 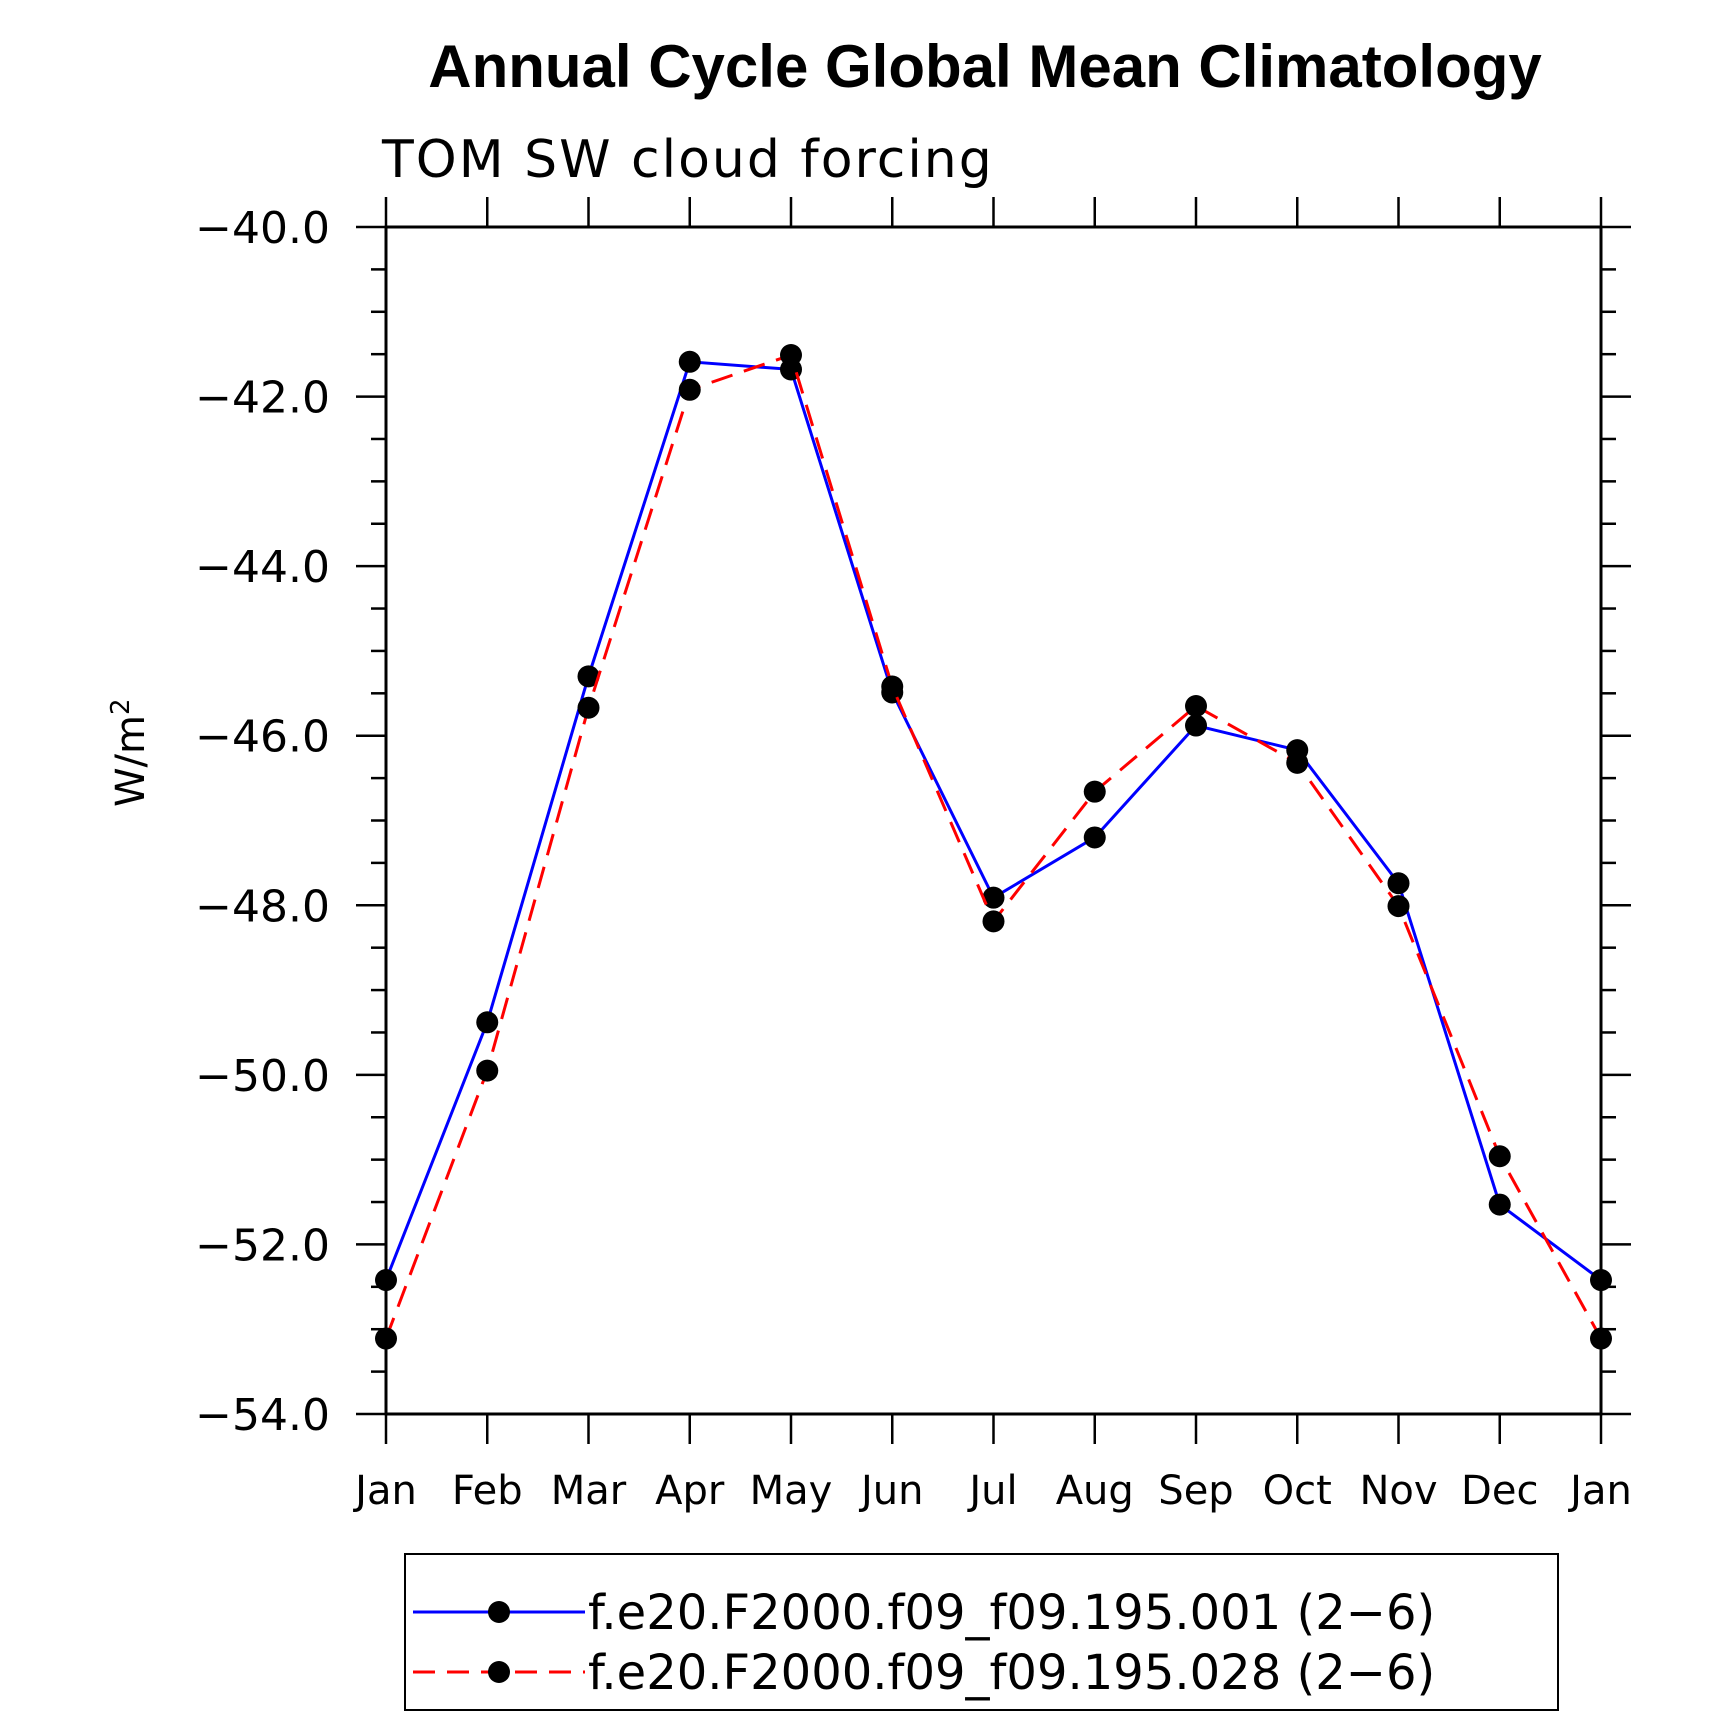 I want to click on legend-label-2: f.e20.F2000.f09_f09.195.028 (2−6), so click(x=1011, y=1673).